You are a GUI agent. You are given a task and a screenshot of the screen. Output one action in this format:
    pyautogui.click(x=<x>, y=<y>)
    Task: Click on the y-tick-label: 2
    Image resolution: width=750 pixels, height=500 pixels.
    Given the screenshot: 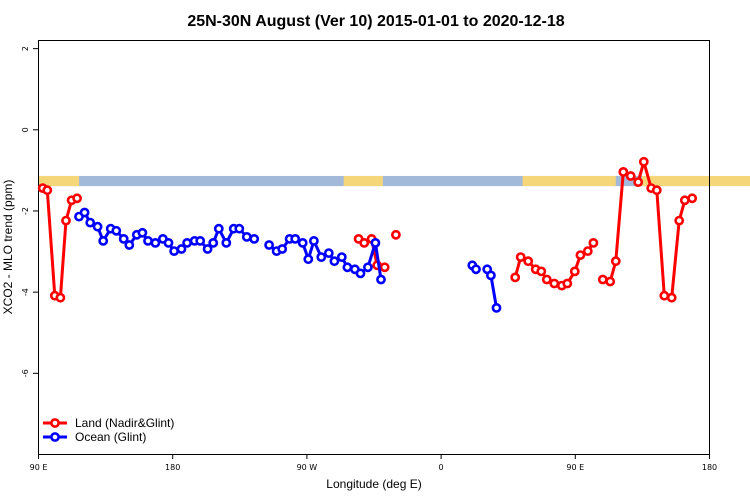 What is the action you would take?
    pyautogui.click(x=25, y=48)
    